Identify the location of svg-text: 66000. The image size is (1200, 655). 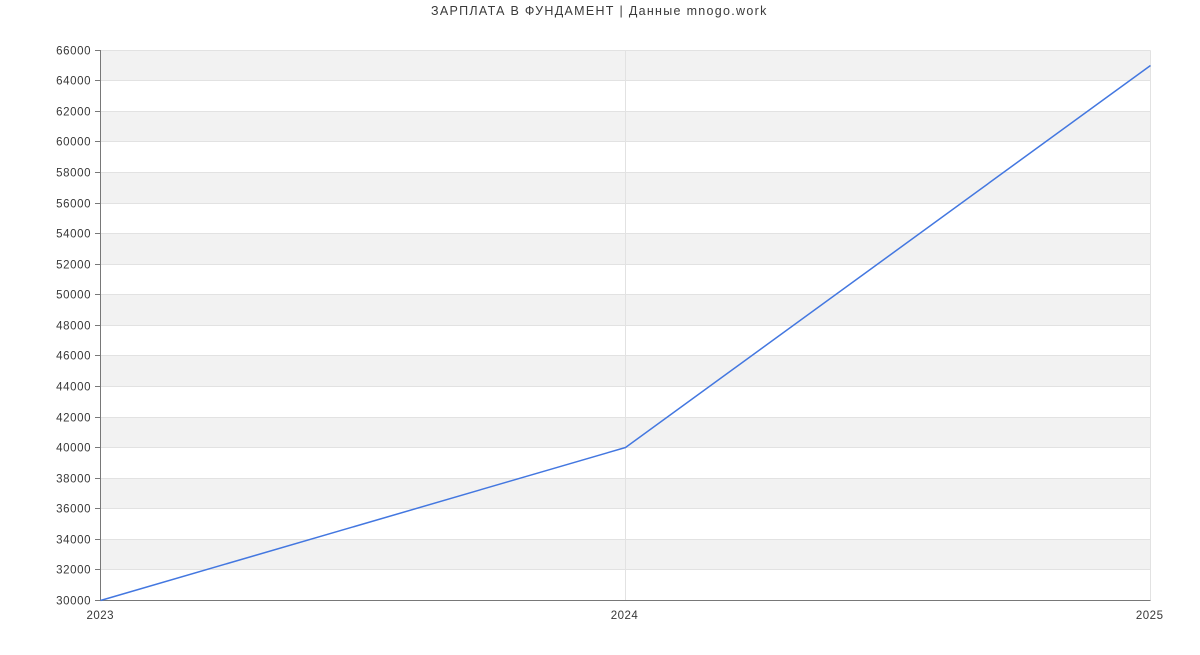
(73, 52).